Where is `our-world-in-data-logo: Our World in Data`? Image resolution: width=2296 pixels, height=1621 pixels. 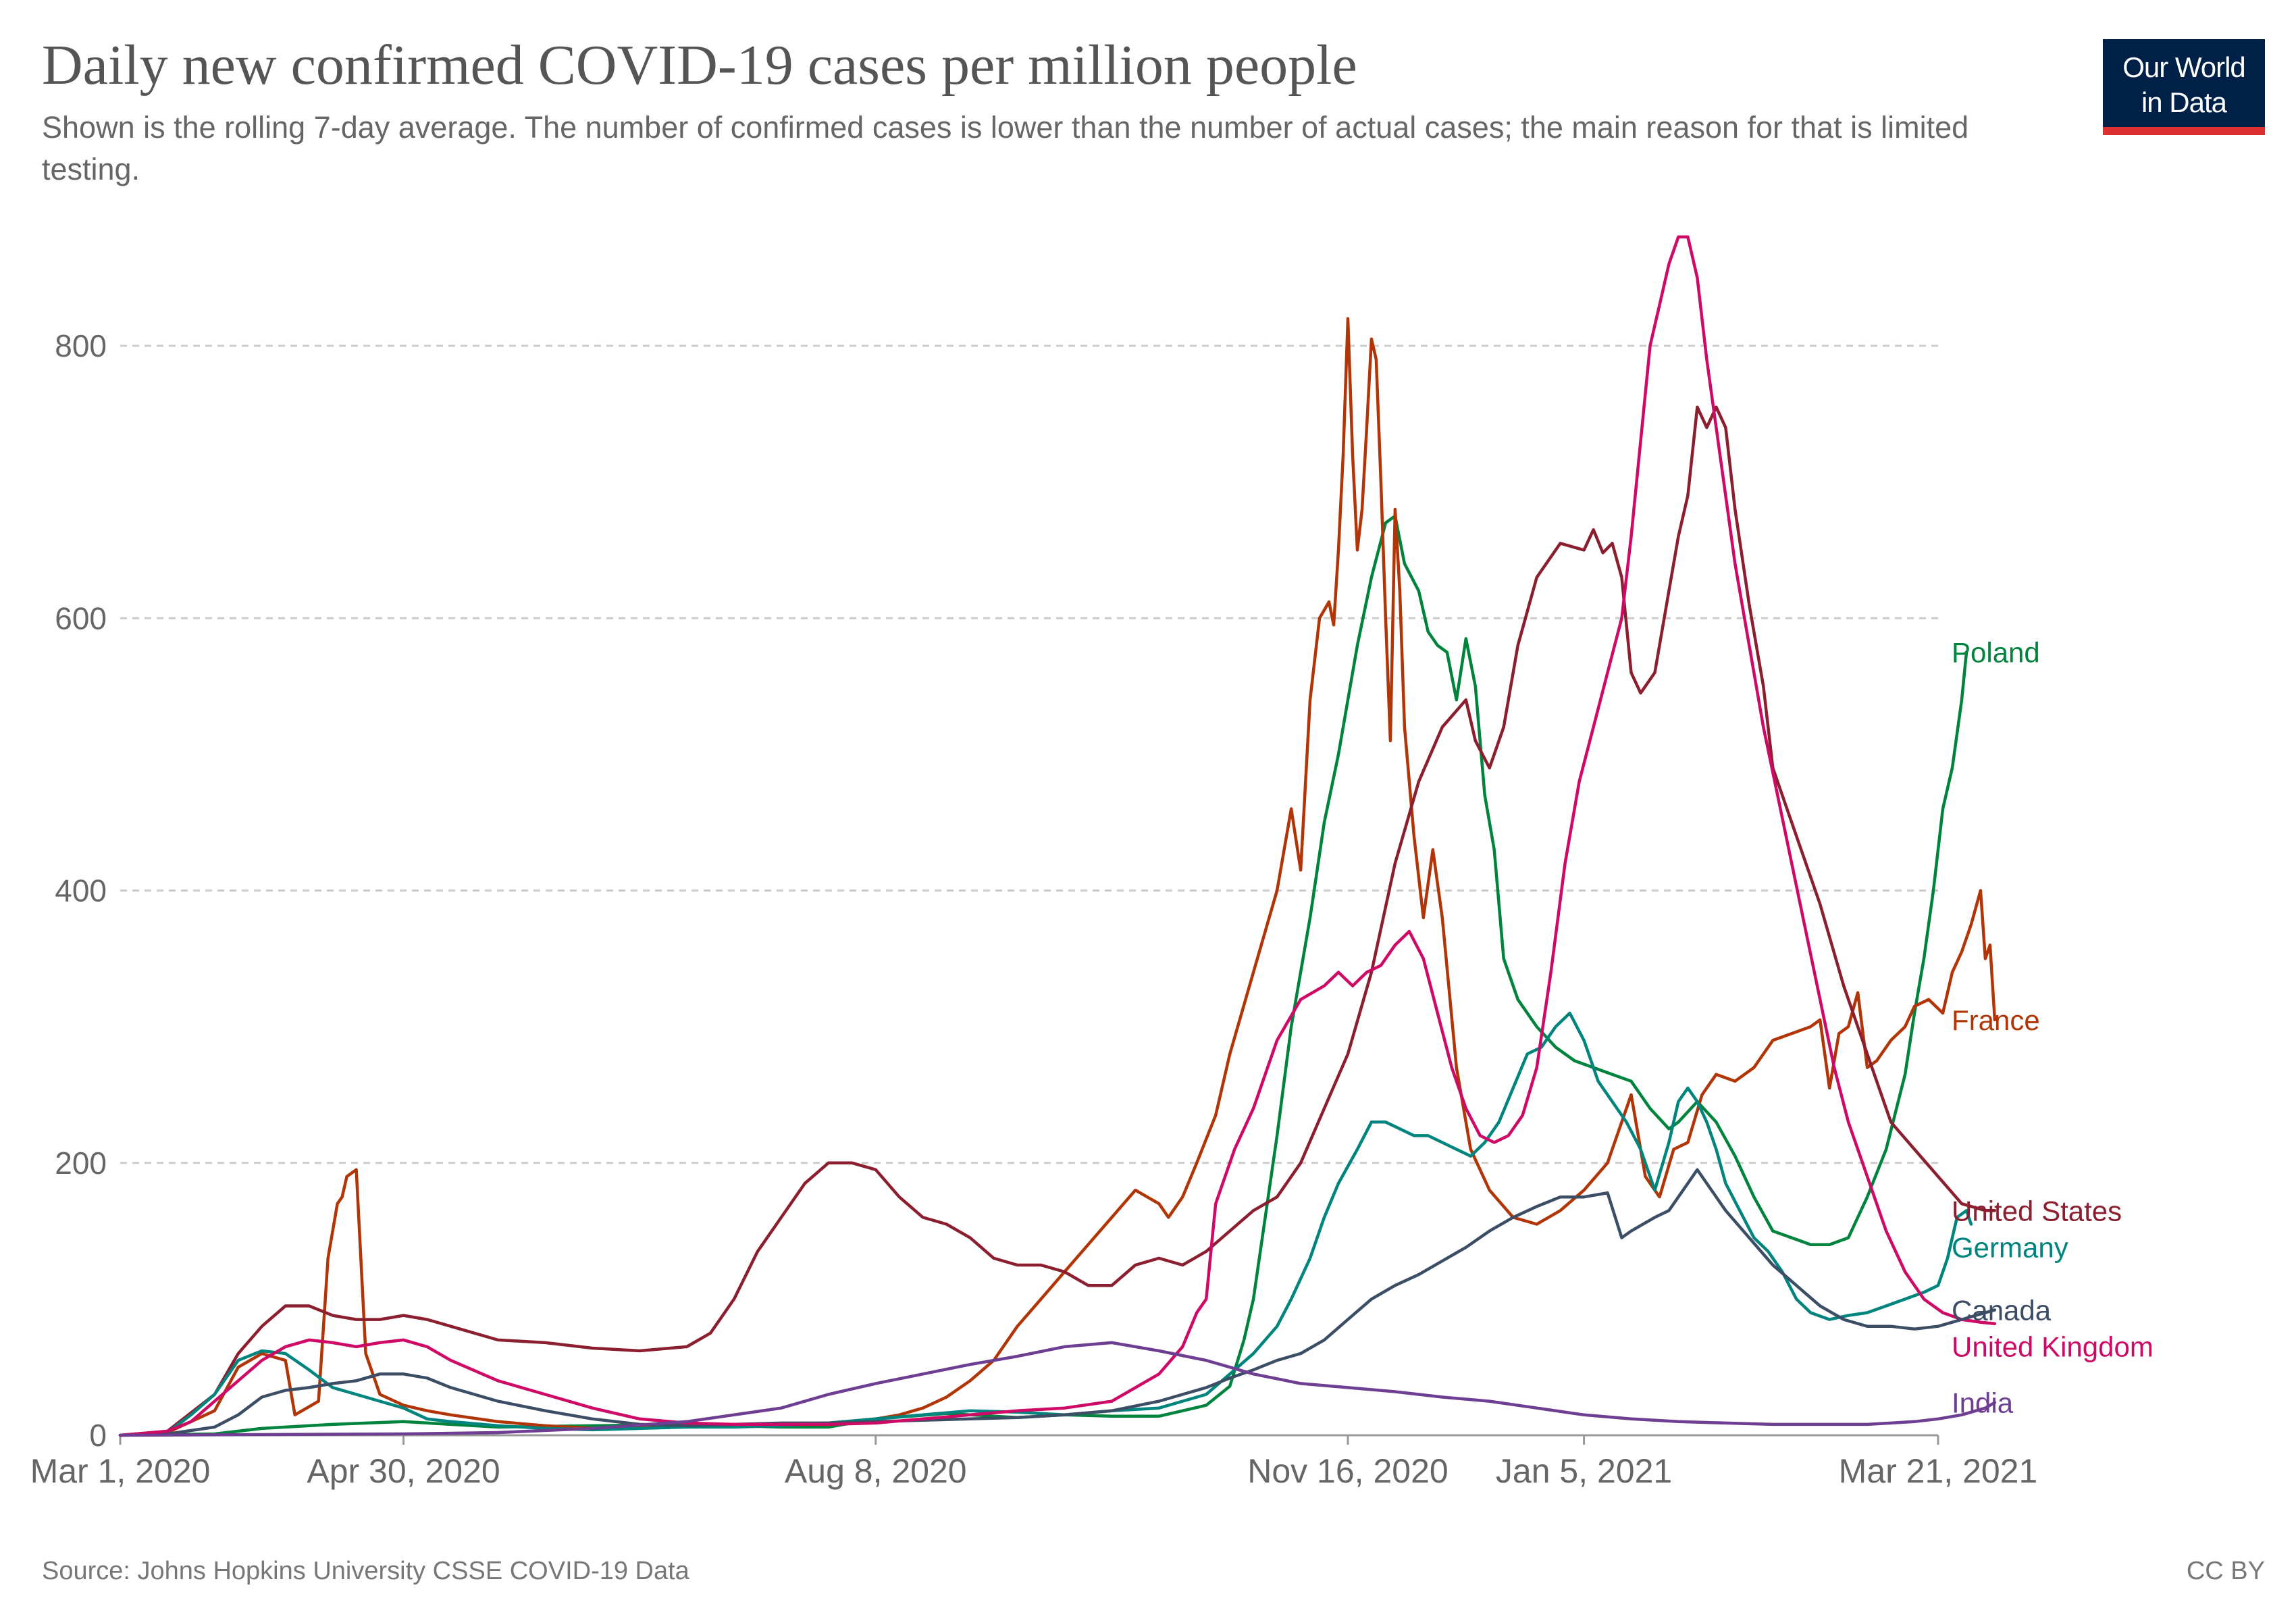
our-world-in-data-logo: Our World in Data is located at coordinates (2184, 87).